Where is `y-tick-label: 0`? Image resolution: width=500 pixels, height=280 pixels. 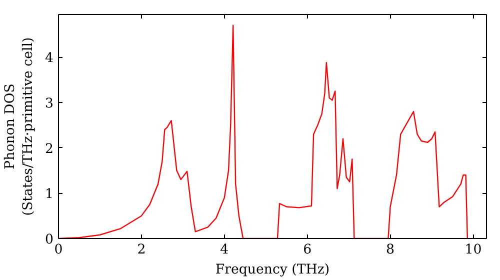 y-tick-label: 0 is located at coordinates (49, 240).